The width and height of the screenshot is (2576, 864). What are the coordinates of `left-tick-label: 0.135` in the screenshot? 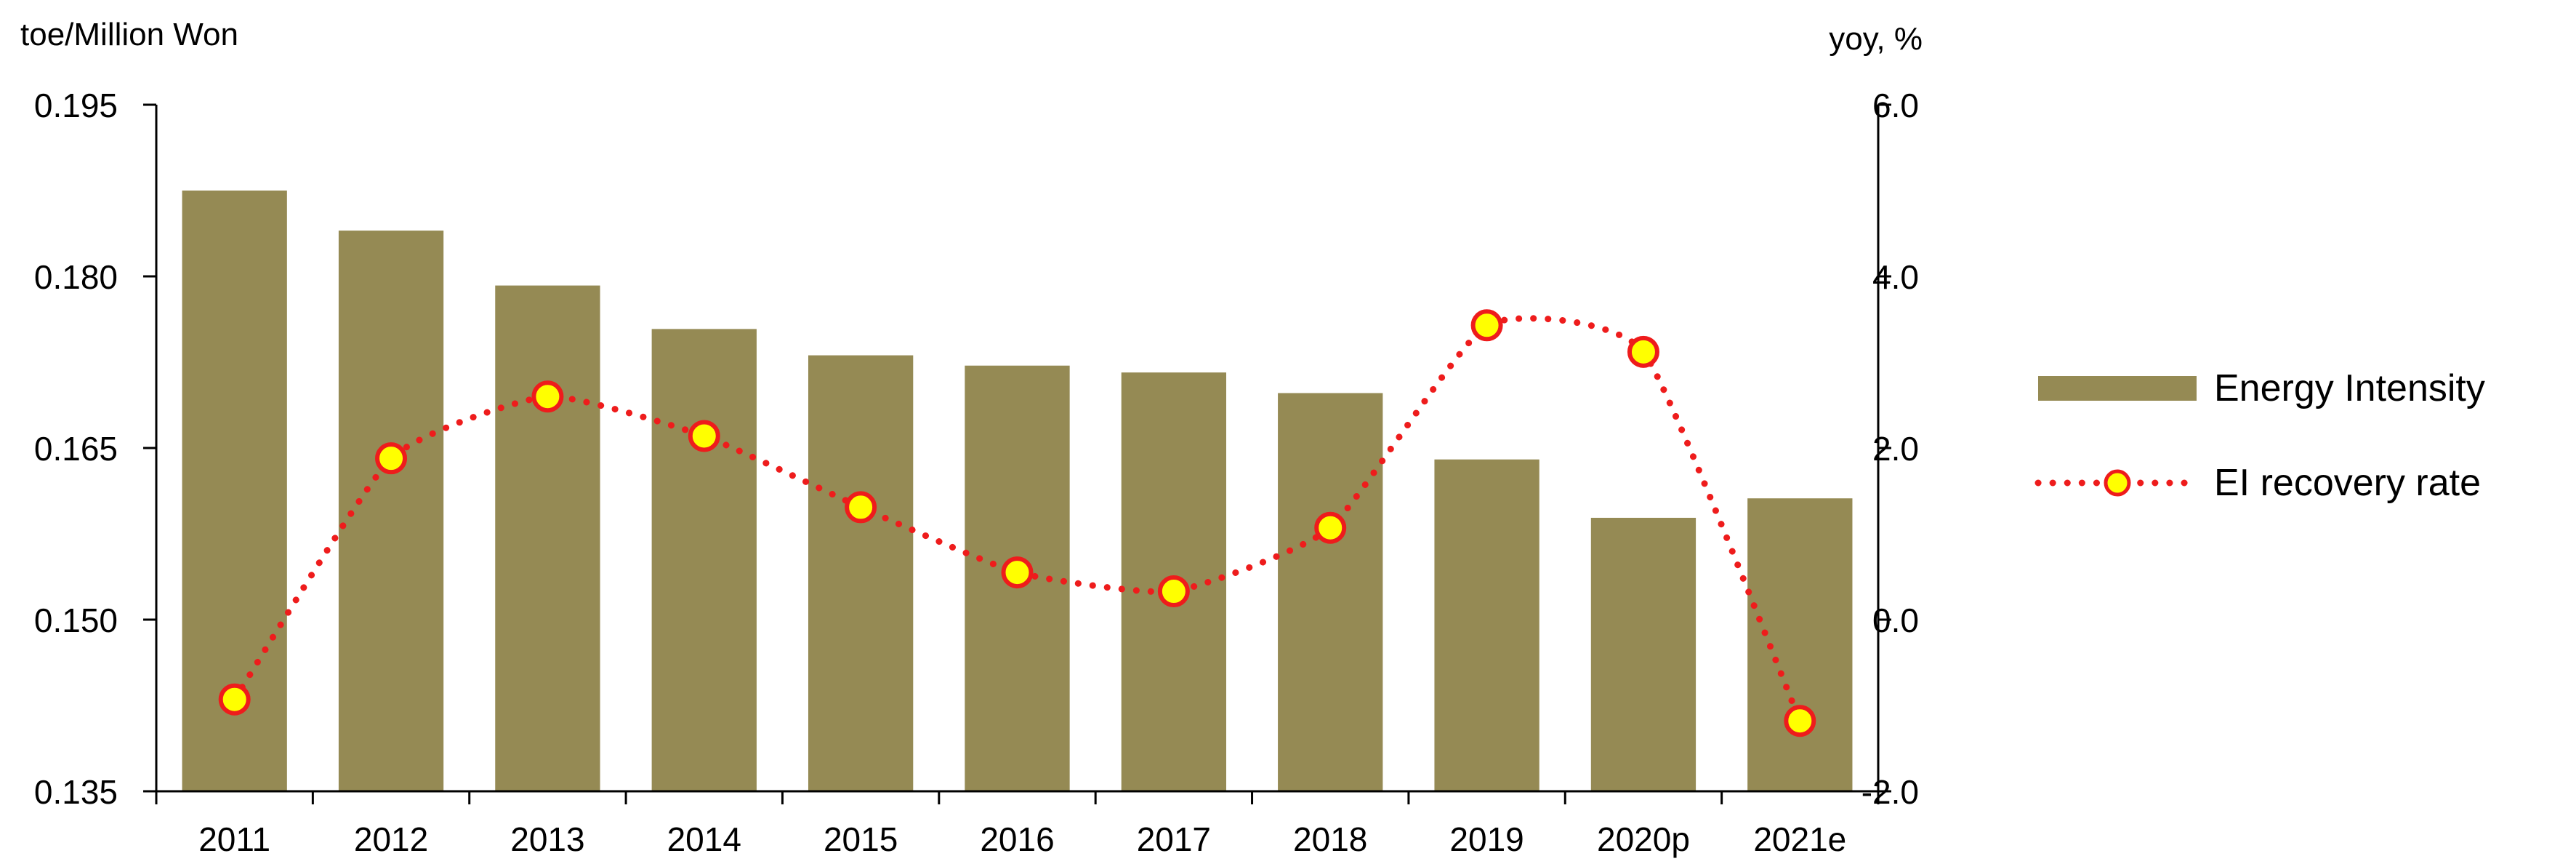 It's located at (76, 792).